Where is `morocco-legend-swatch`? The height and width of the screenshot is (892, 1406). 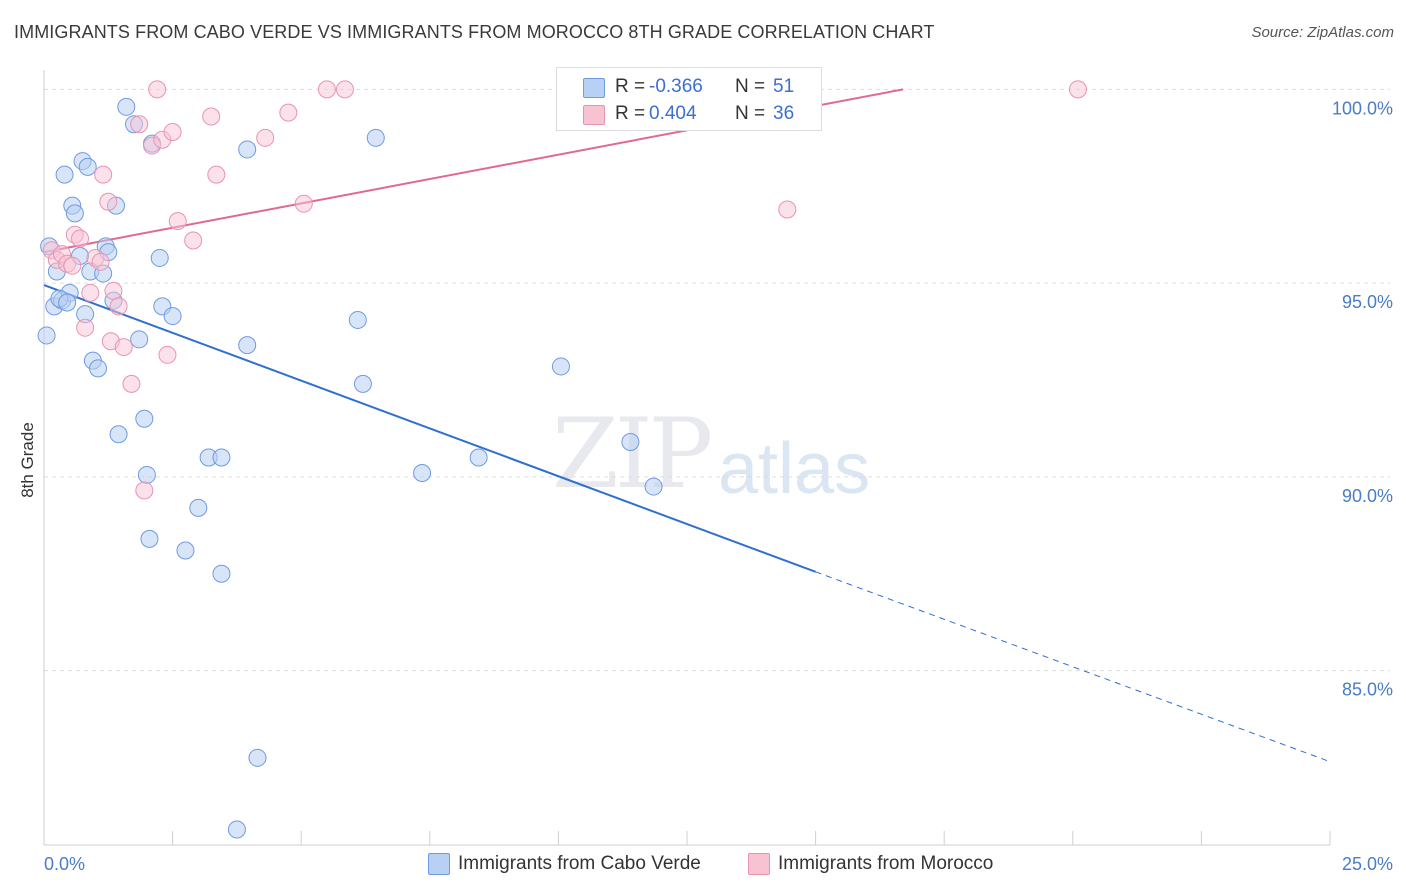 morocco-legend-swatch is located at coordinates (759, 864).